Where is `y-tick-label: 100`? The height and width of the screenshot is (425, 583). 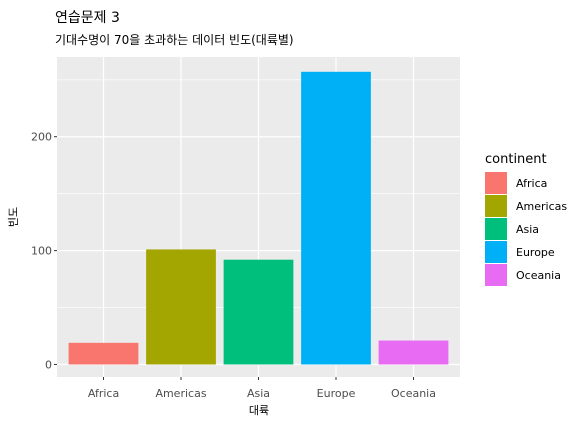
y-tick-label: 100 is located at coordinates (41, 251).